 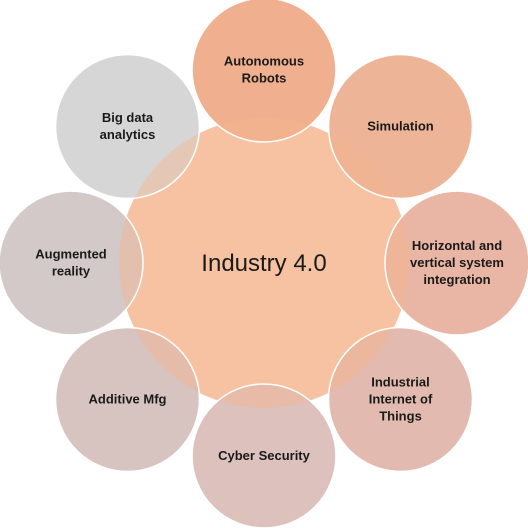 I want to click on node-label-5: Cyber Security, so click(x=264, y=455).